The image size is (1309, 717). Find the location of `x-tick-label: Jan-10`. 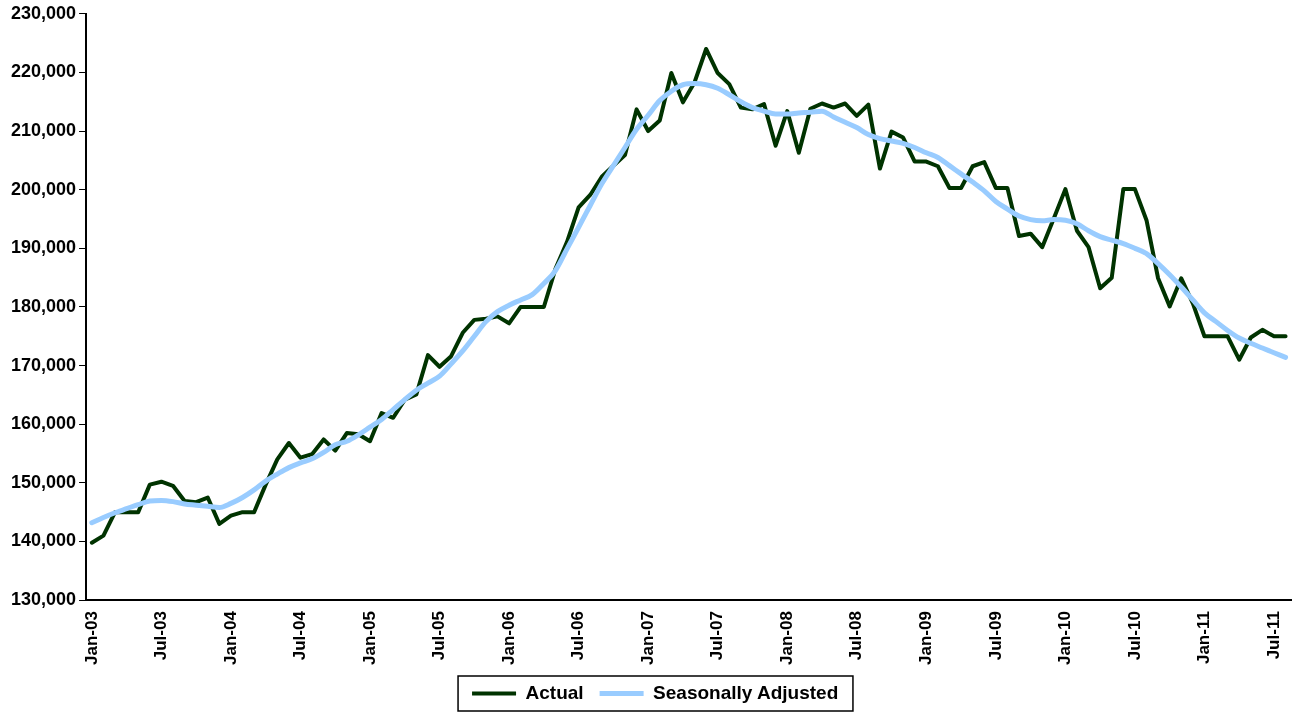

x-tick-label: Jan-10 is located at coordinates (1065, 638).